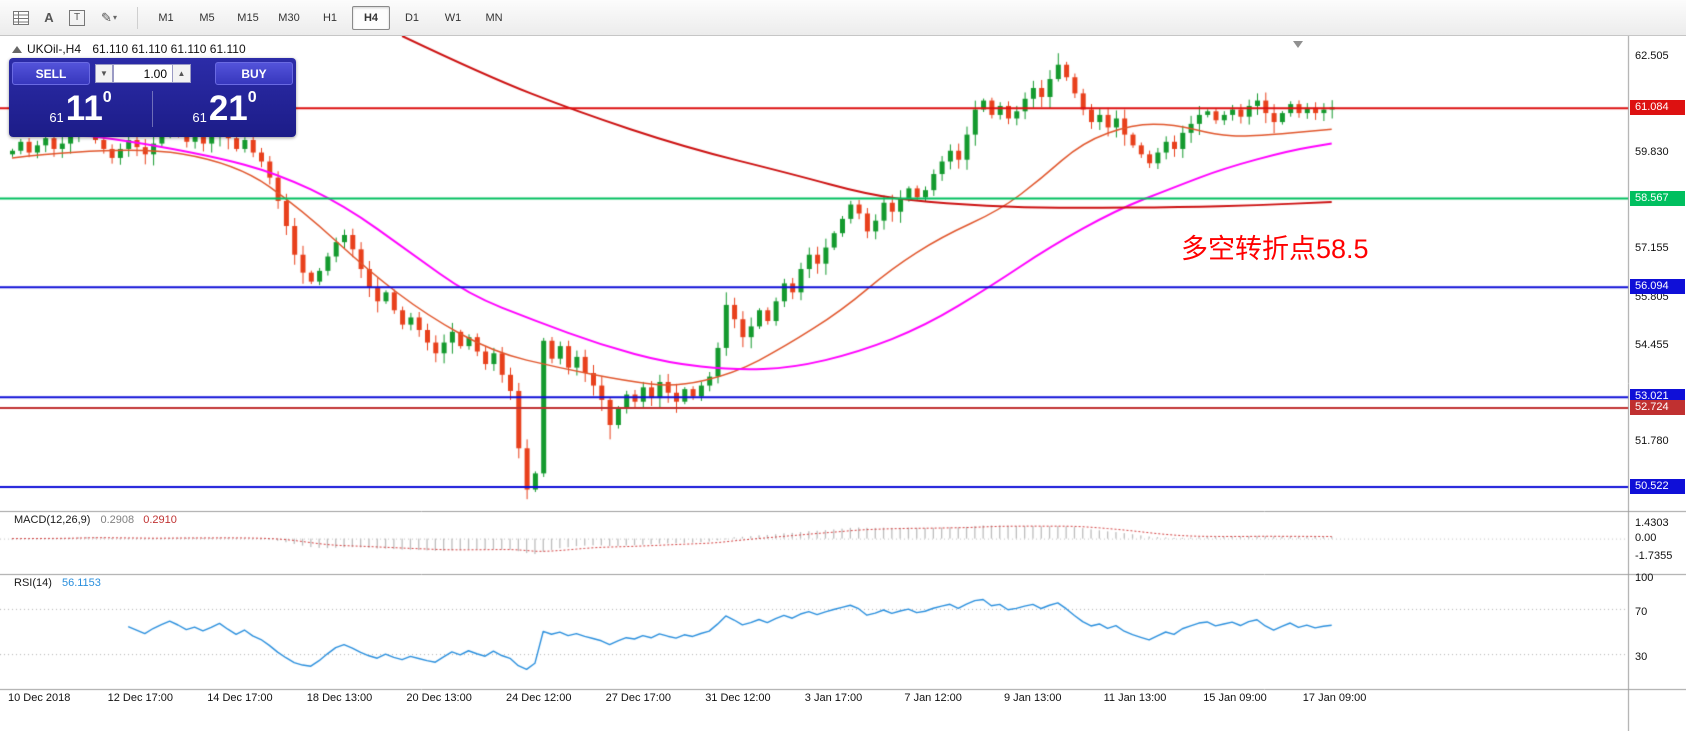 The height and width of the screenshot is (731, 1686). What do you see at coordinates (228, 108) in the screenshot?
I see `ask-big-digits: 21` at bounding box center [228, 108].